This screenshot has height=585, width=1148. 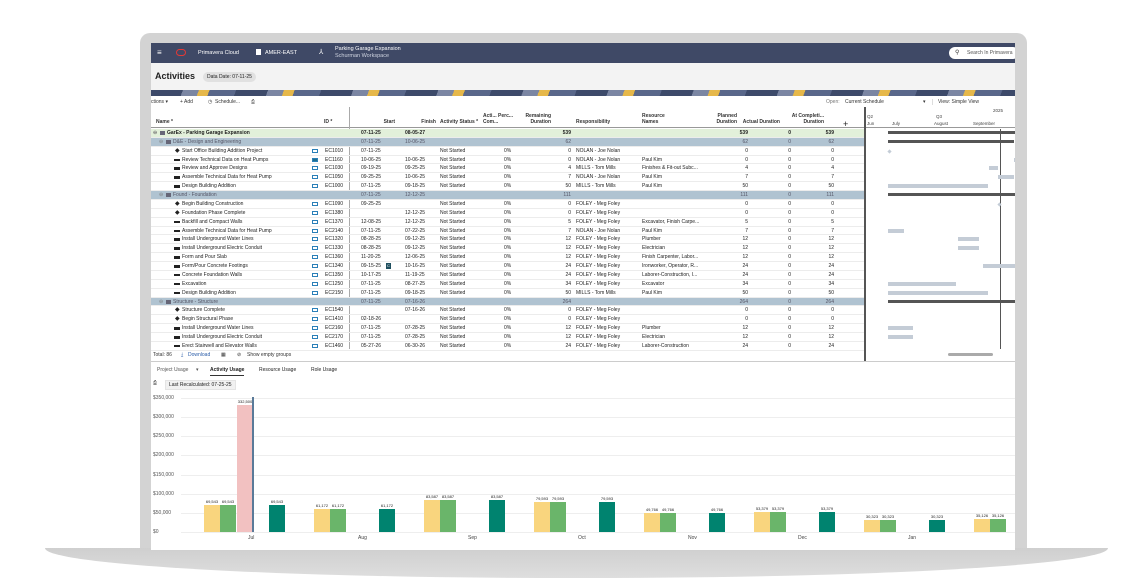 What do you see at coordinates (890, 151) in the screenshot?
I see `gantt-milestone` at bounding box center [890, 151].